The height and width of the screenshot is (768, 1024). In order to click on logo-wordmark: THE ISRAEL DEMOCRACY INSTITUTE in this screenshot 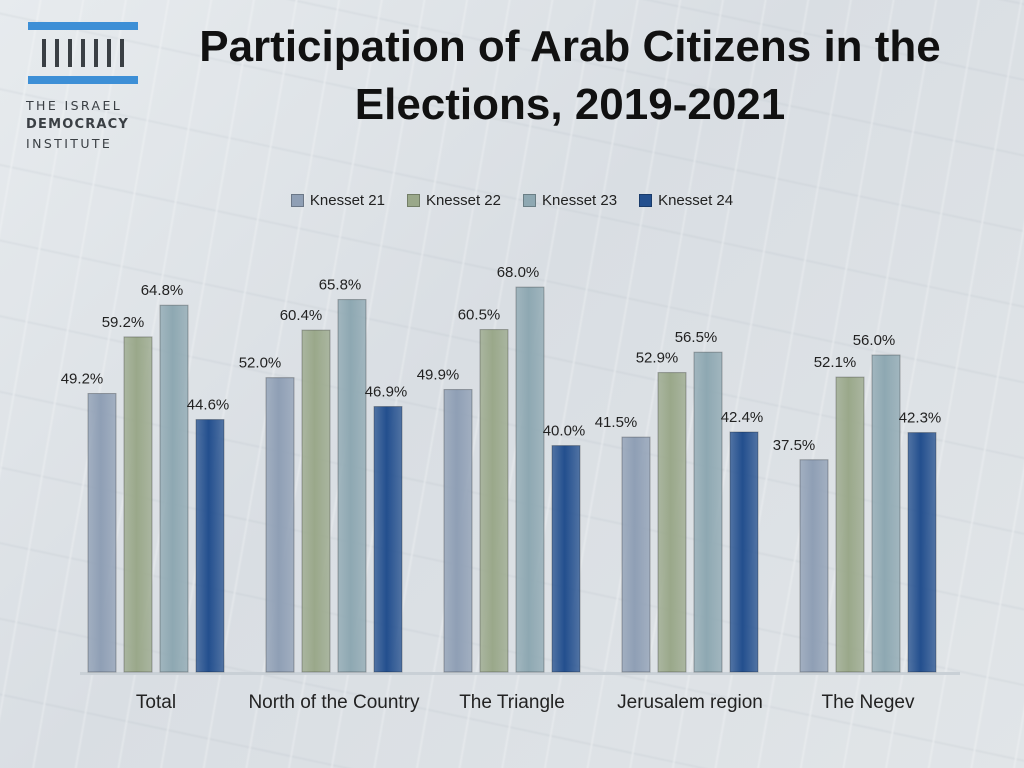, I will do `click(84, 124)`.